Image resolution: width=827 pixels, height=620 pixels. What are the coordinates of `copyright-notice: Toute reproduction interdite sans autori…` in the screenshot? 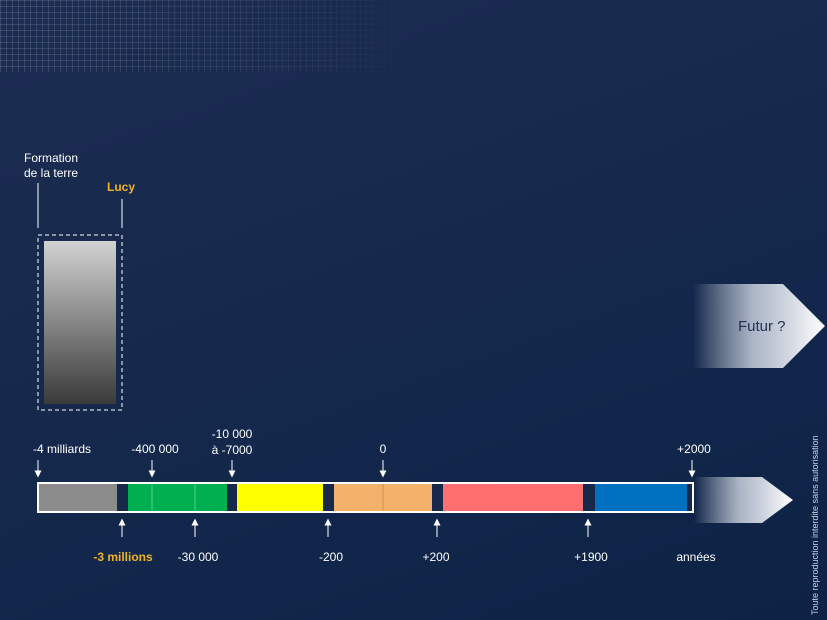 It's located at (815, 525).